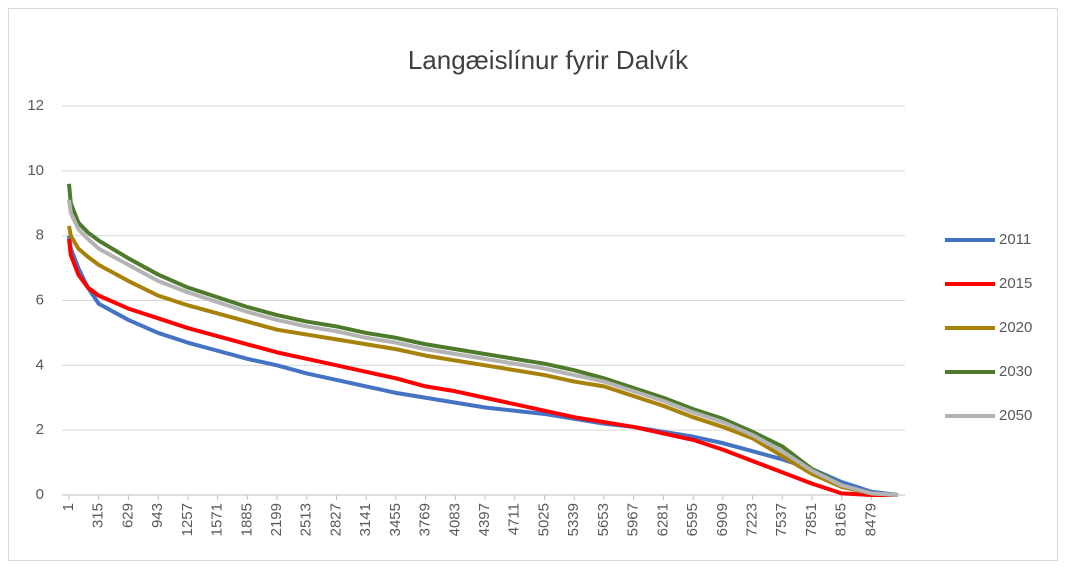 The width and height of the screenshot is (1066, 569). What do you see at coordinates (40, 364) in the screenshot?
I see `y-tick-label: 4` at bounding box center [40, 364].